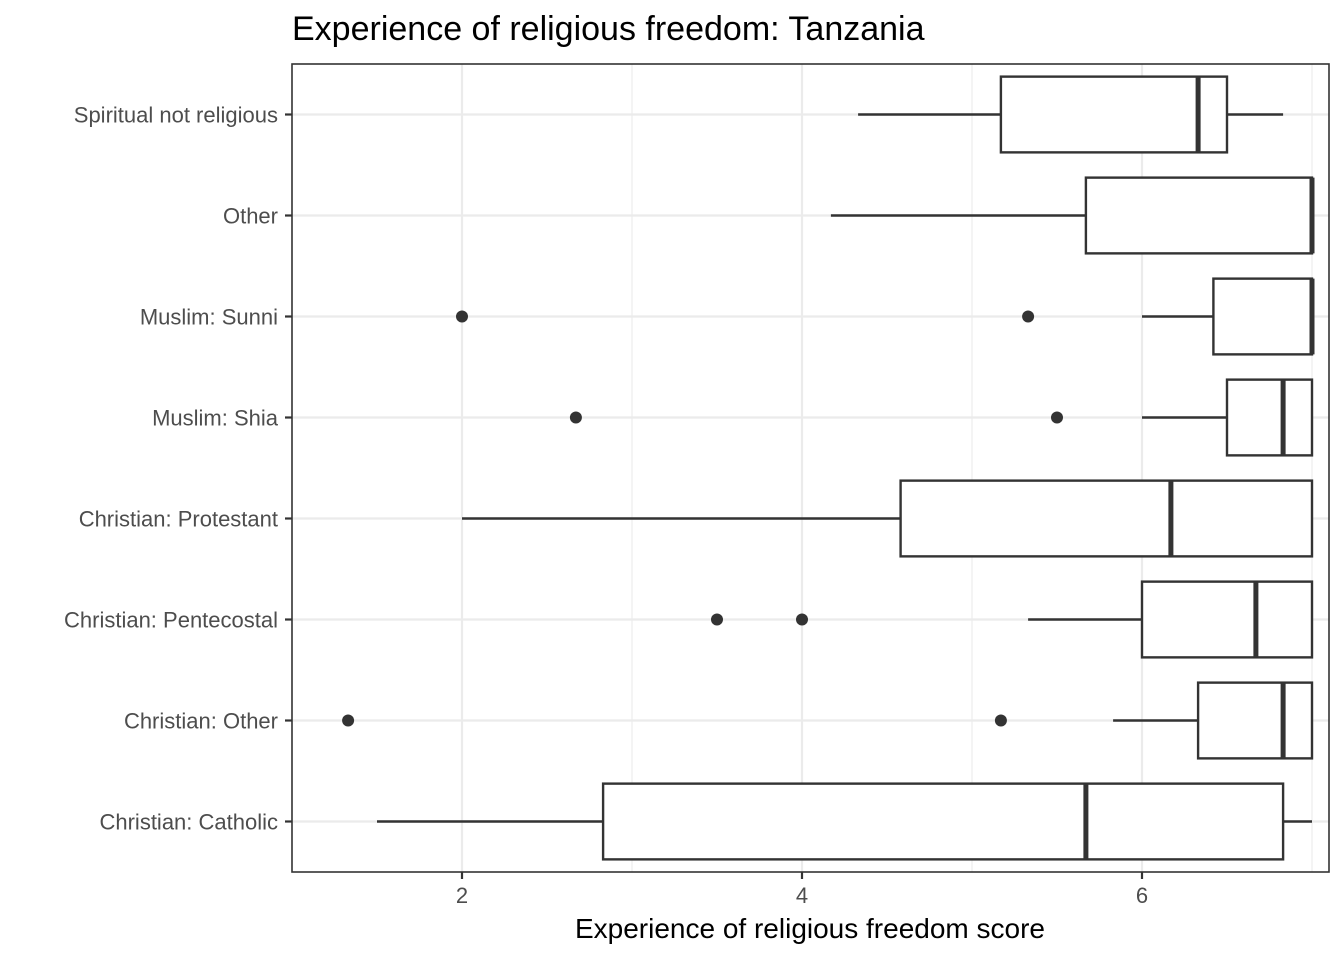 This screenshot has height=960, width=1344. Describe the element at coordinates (462, 895) in the screenshot. I see `x-tick-label: 2` at that location.